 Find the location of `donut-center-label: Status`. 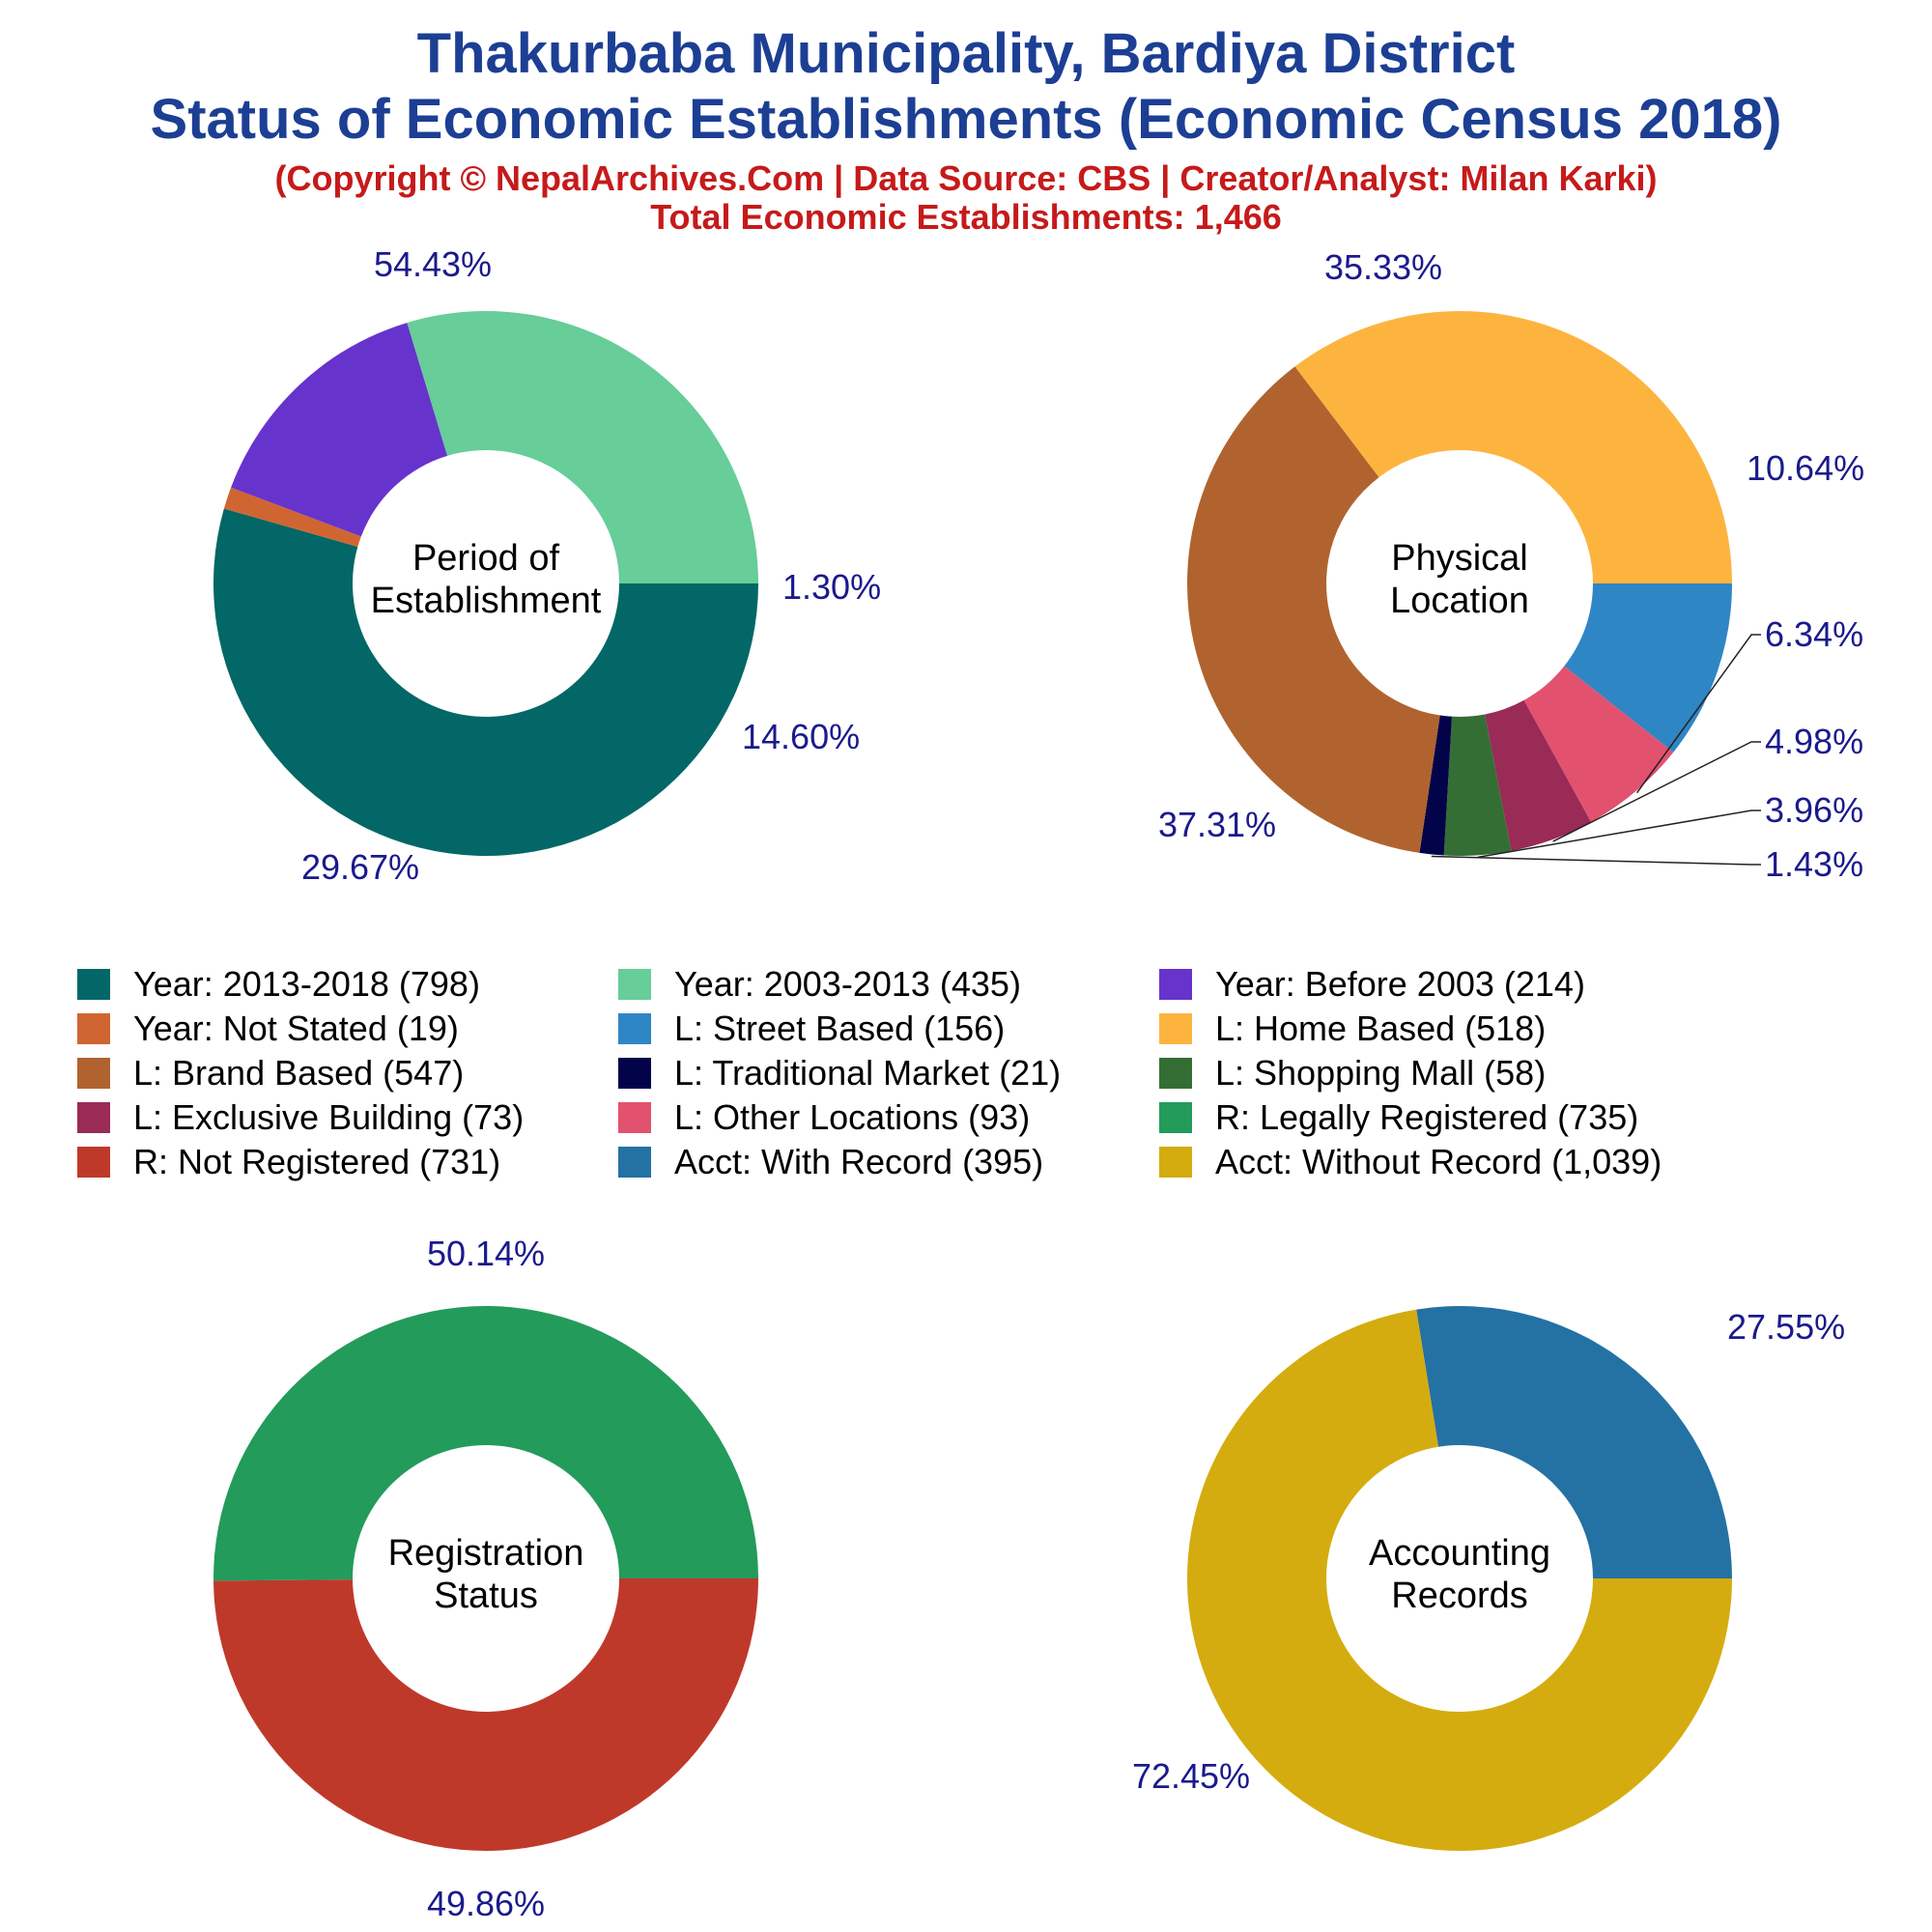

donut-center-label: Status is located at coordinates (486, 1596).